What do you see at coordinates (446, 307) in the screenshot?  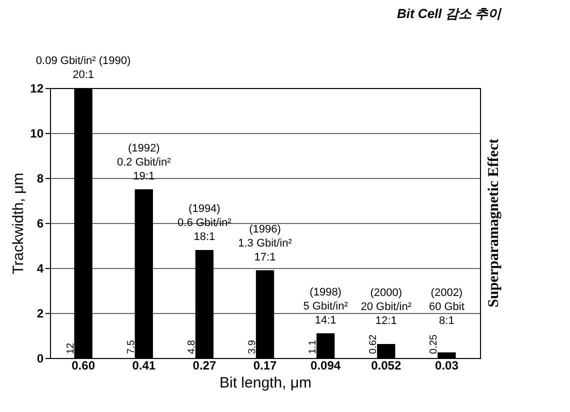 I see `annotation: (2002) 60 Gbit 8:1` at bounding box center [446, 307].